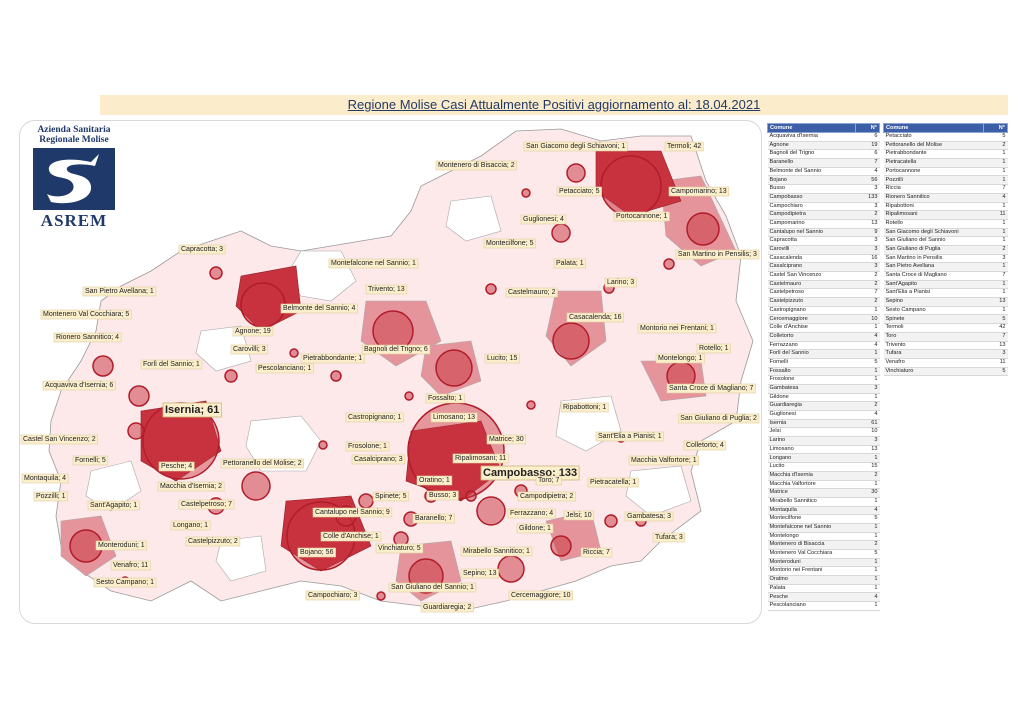 Image resolution: width=1024 pixels, height=724 pixels. I want to click on map-label: San Martino in Pensilis; 3, so click(717, 254).